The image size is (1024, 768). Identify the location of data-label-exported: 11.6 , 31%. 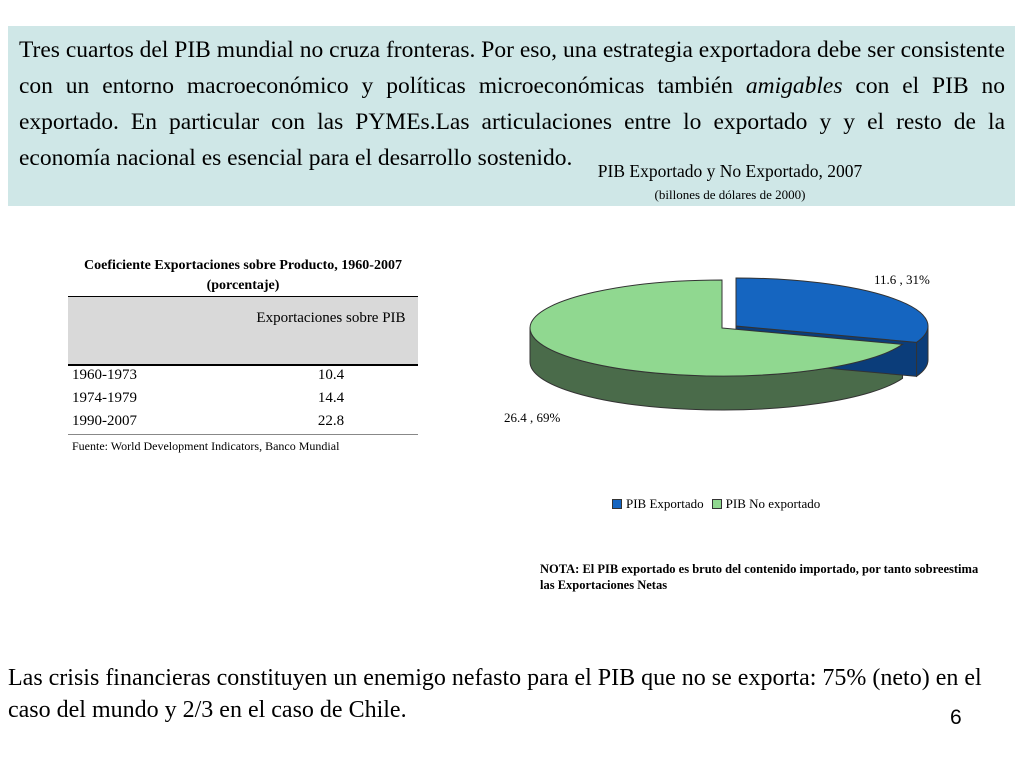
(902, 279).